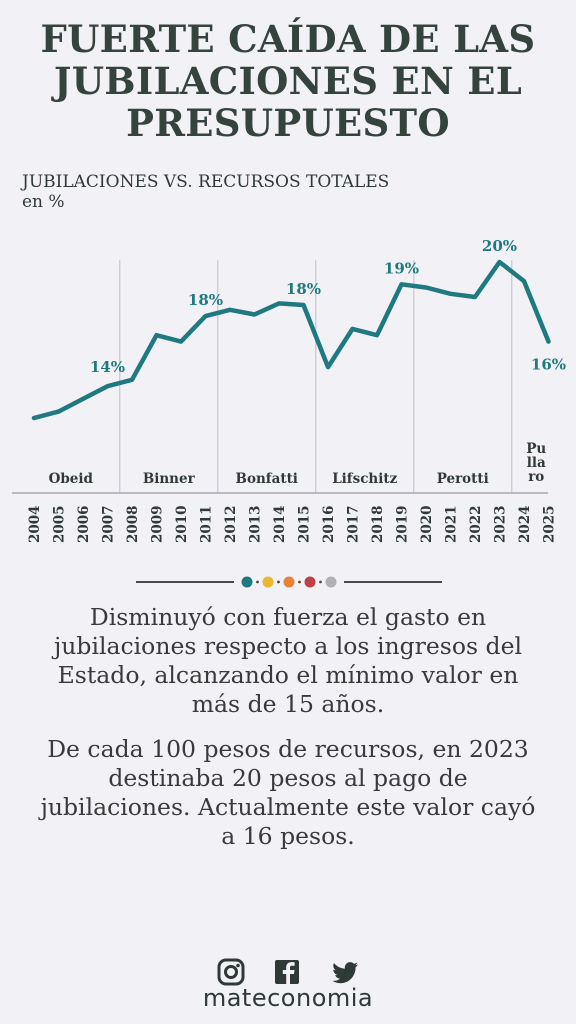 The image size is (576, 1024). I want to click on x-tick-label: 2017, so click(354, 524).